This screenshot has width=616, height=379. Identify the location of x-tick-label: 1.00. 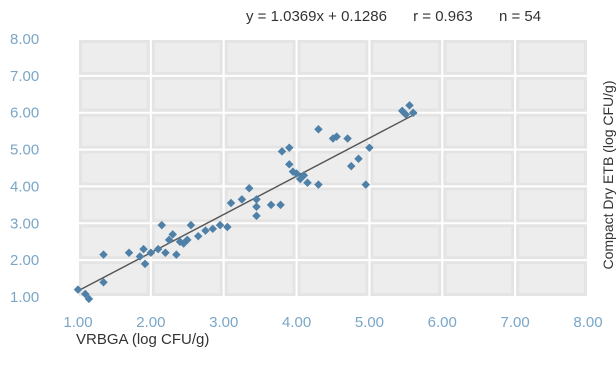
(77, 322).